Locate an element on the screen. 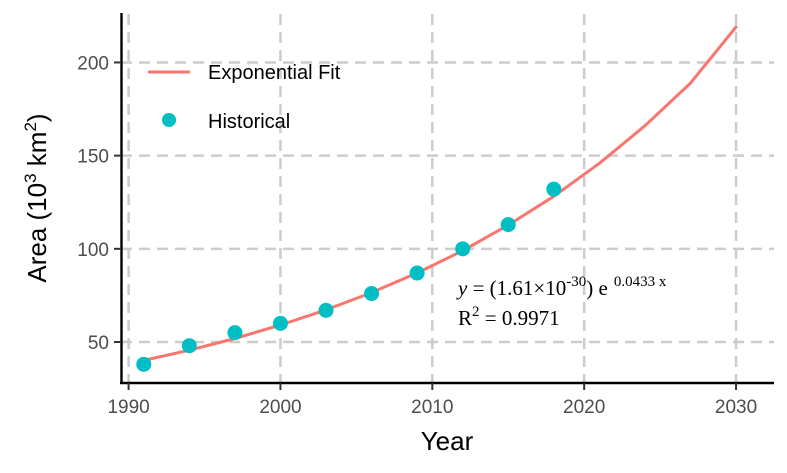  fit-equation: y = (1.61×10-30) e 0.0433 x is located at coordinates (561, 287).